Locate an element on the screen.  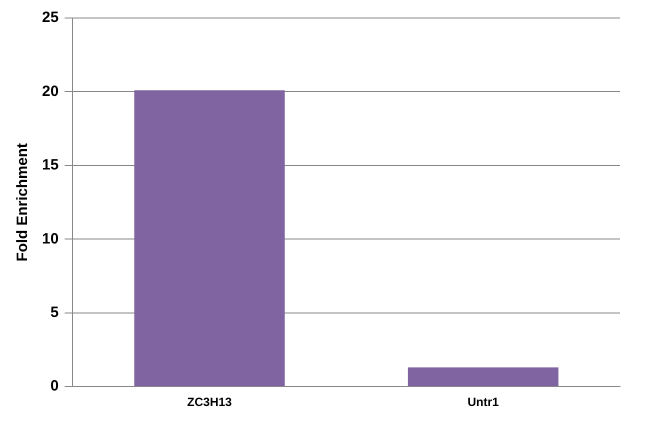
y-axis-title: Fold Enrichment is located at coordinates (23, 202).